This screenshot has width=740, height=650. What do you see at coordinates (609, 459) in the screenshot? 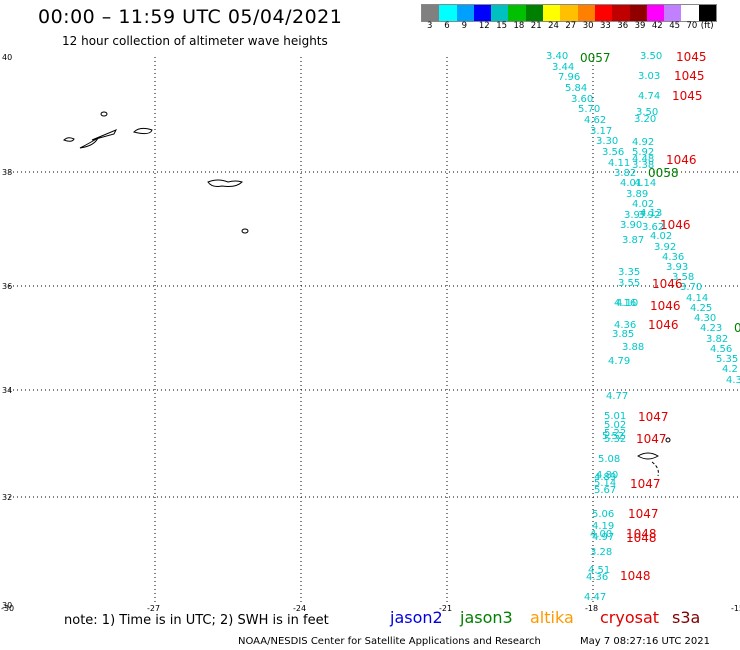
I see `swh-value: 5.08` at bounding box center [609, 459].